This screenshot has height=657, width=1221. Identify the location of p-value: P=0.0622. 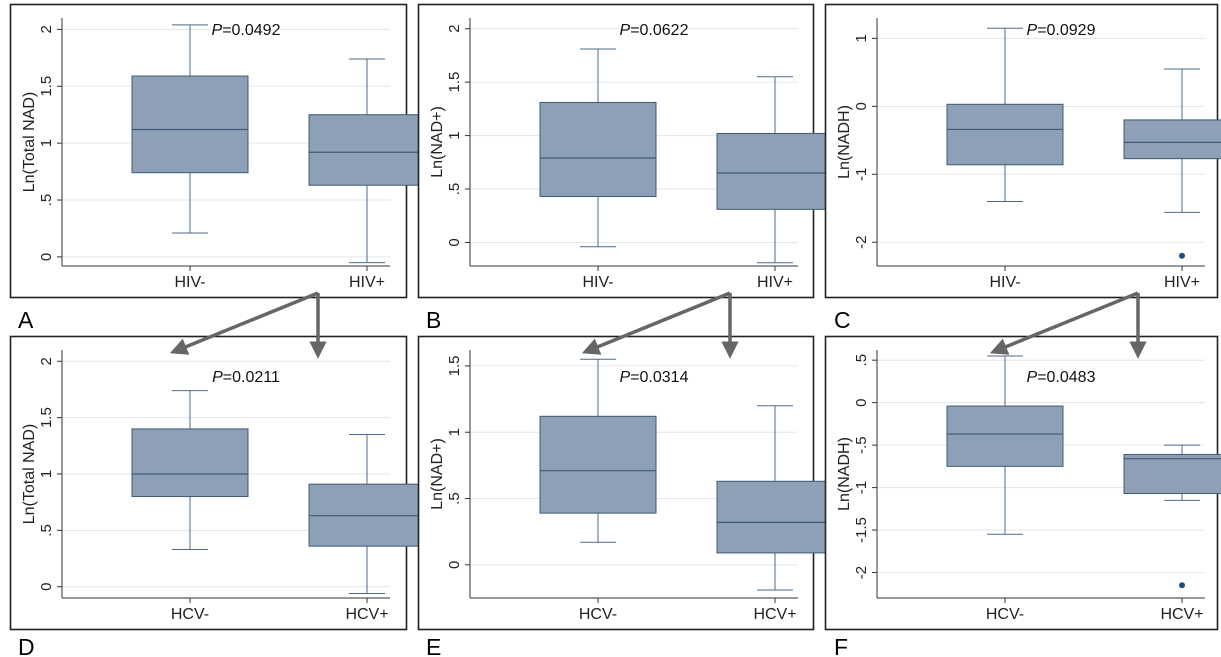
(654, 30).